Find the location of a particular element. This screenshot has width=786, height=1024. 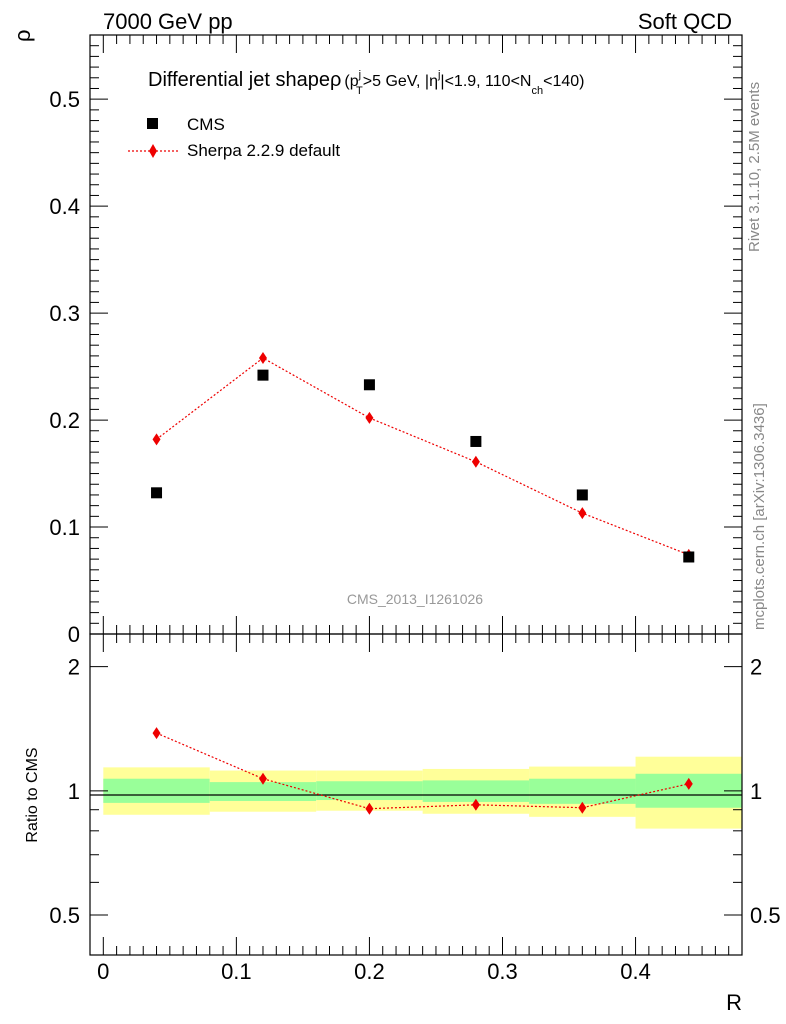

mc-series-line is located at coordinates (423, 456).